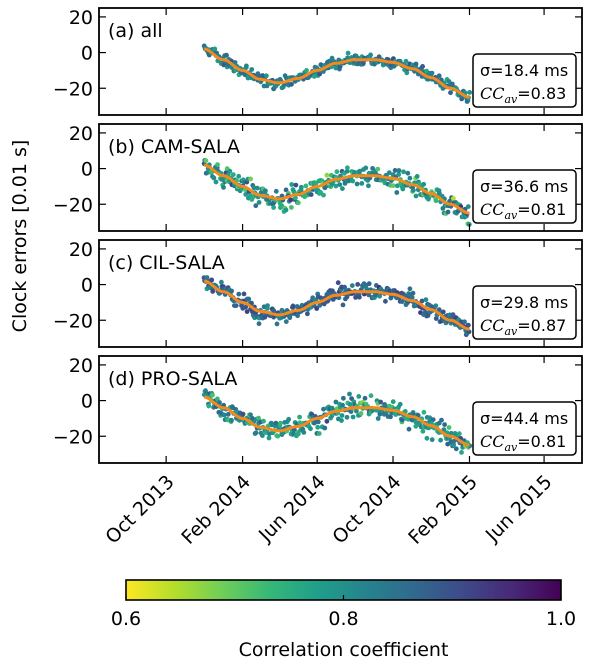  I want to click on x-tick-label: Oct 2014, so click(366, 509).